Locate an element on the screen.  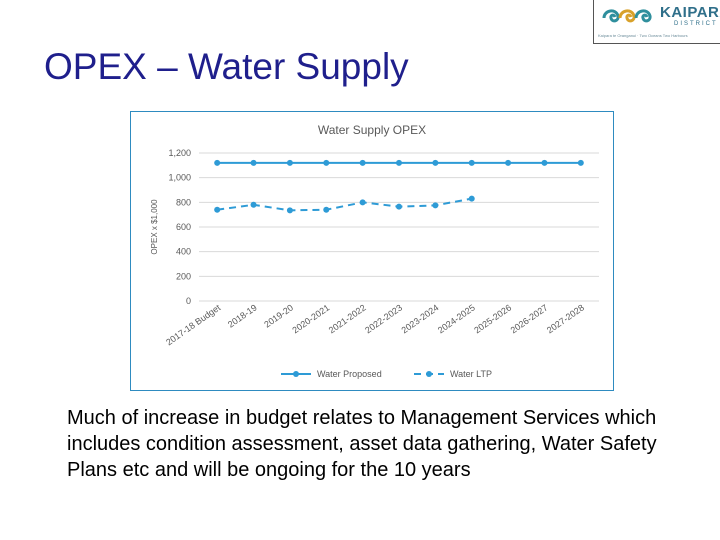
logo-subtitle: DISTRICT is located at coordinates (696, 24).